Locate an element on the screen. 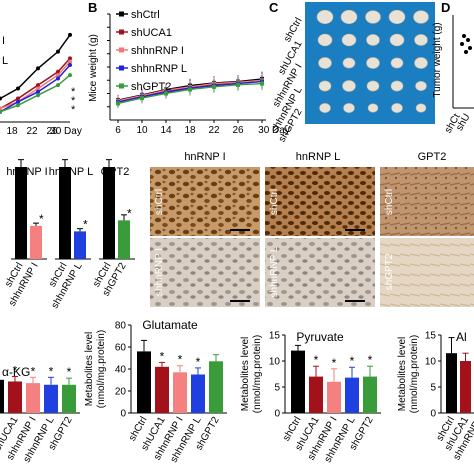 Image resolution: width=474 pixels, height=474 pixels. y-axis-label: Mice weight (g) is located at coordinates (93, 68).